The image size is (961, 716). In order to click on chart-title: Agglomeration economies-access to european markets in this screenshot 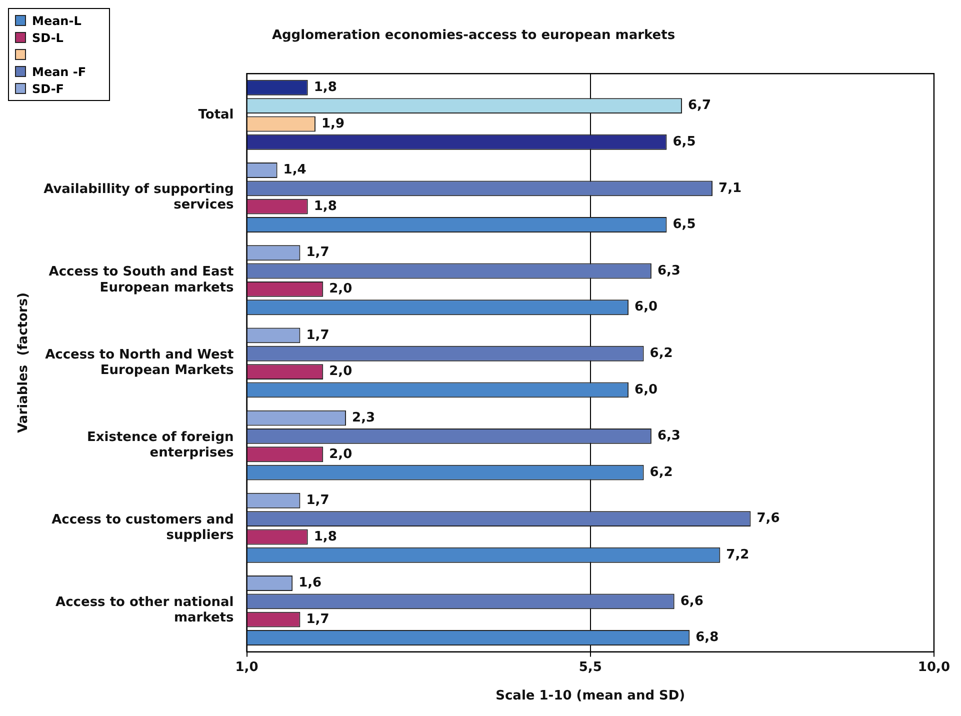, I will do `click(474, 36)`.